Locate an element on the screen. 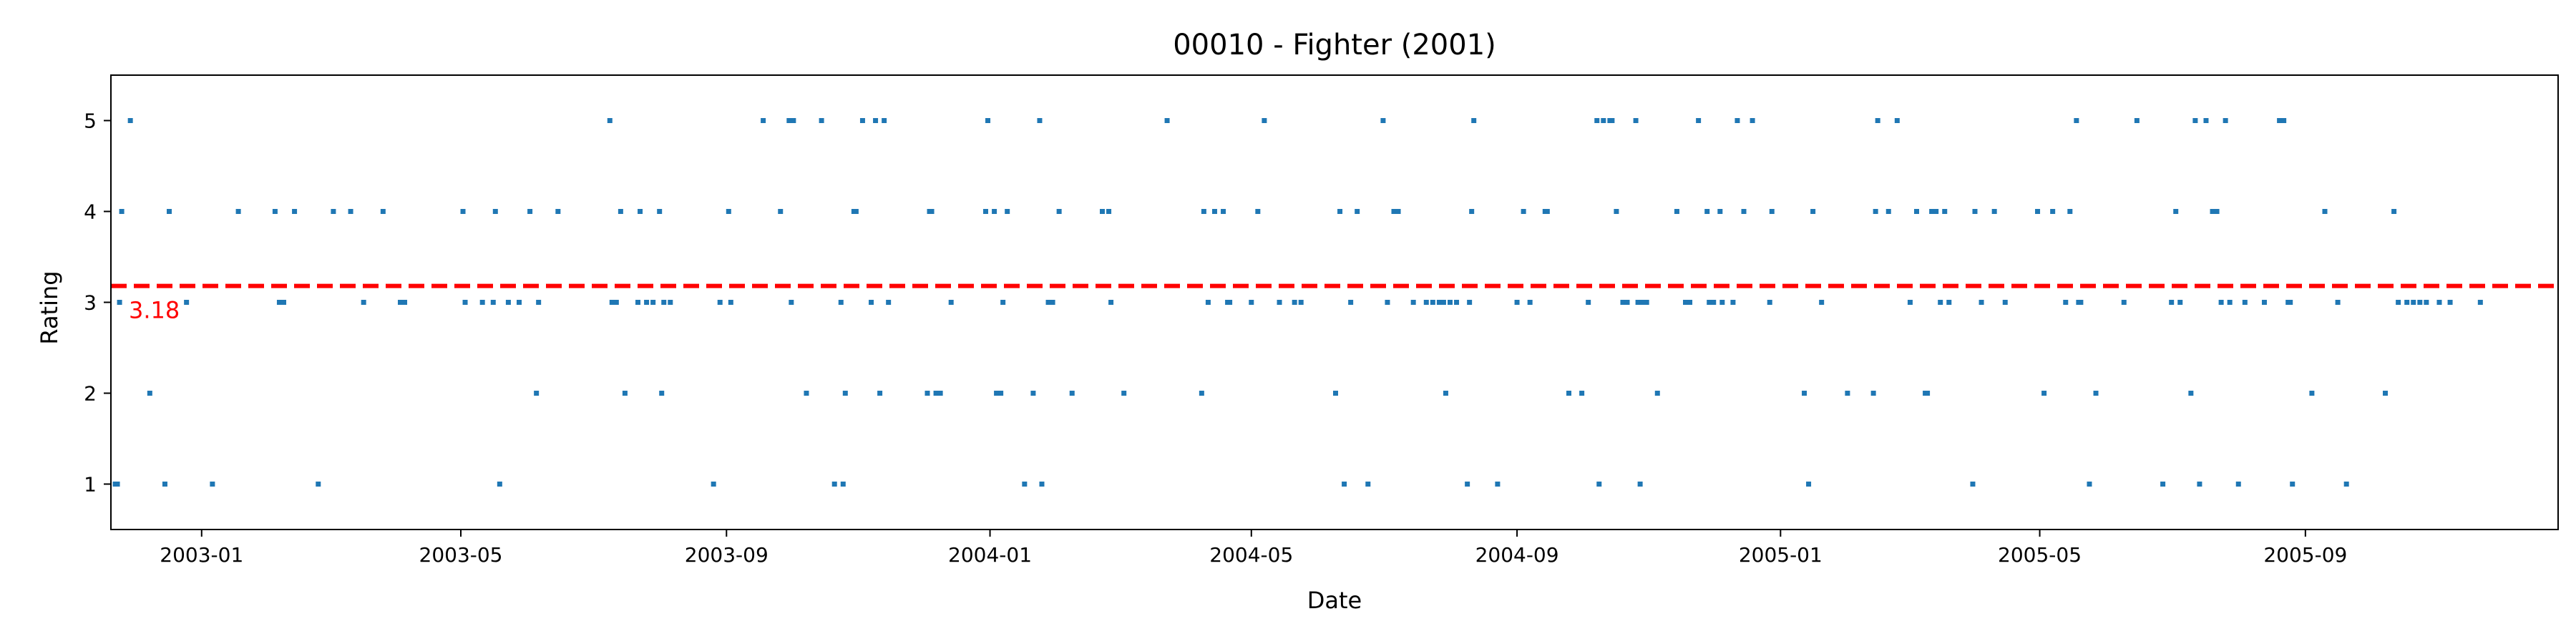 The image size is (2576, 644). x-tick-label: 2005-05 is located at coordinates (2040, 555).